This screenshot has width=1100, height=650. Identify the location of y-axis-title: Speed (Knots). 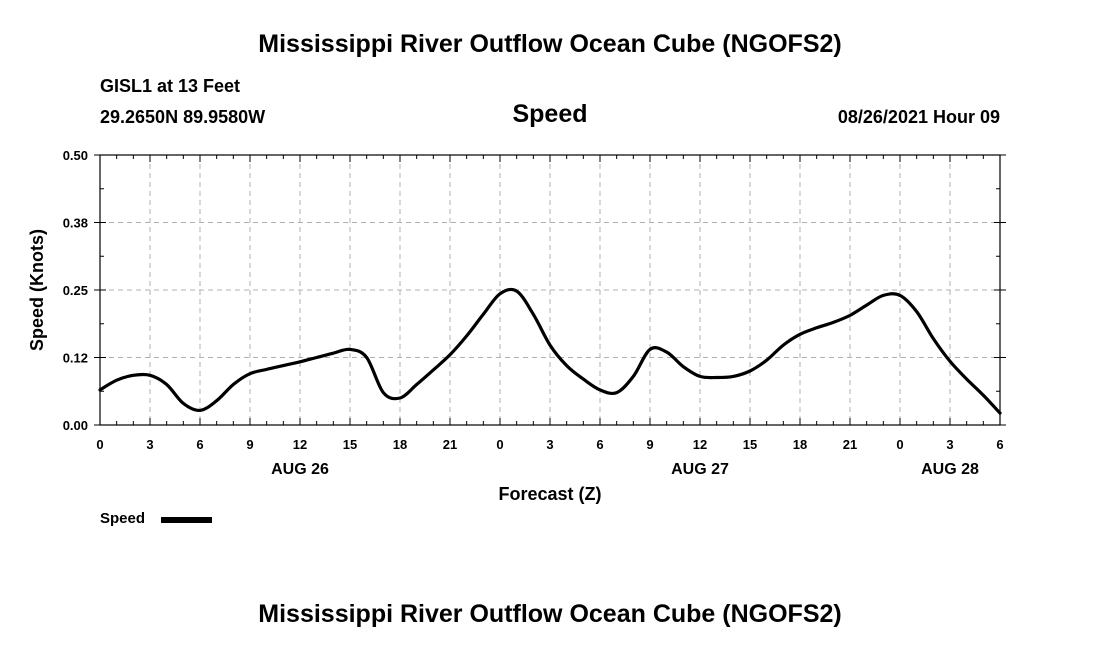
(37, 290).